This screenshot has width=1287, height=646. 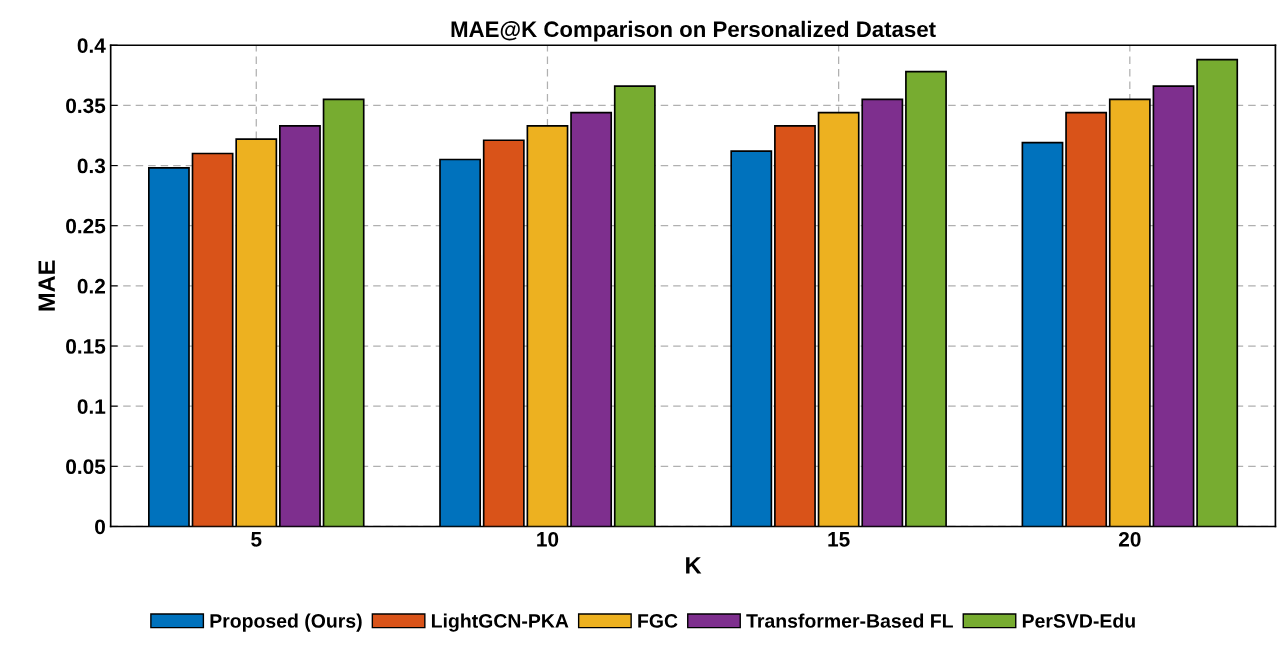 I want to click on legend-label: PerSVD-Edu, so click(x=1078, y=620).